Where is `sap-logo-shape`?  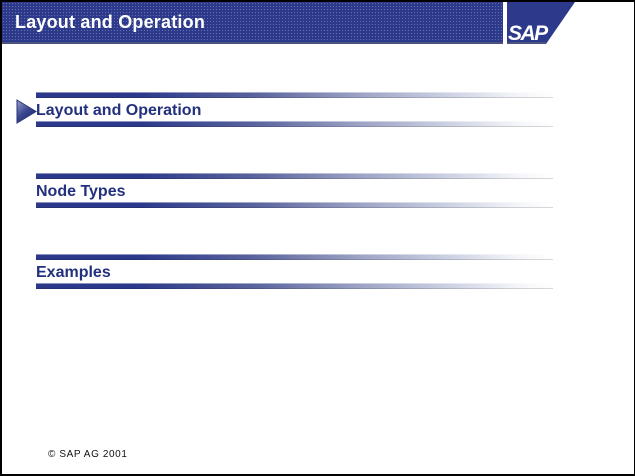
sap-logo-shape is located at coordinates (541, 23).